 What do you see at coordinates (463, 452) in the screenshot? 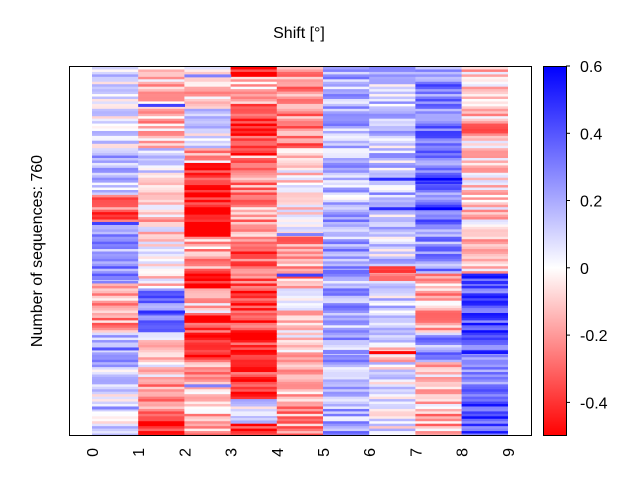
I see `x-tick-label: 8` at bounding box center [463, 452].